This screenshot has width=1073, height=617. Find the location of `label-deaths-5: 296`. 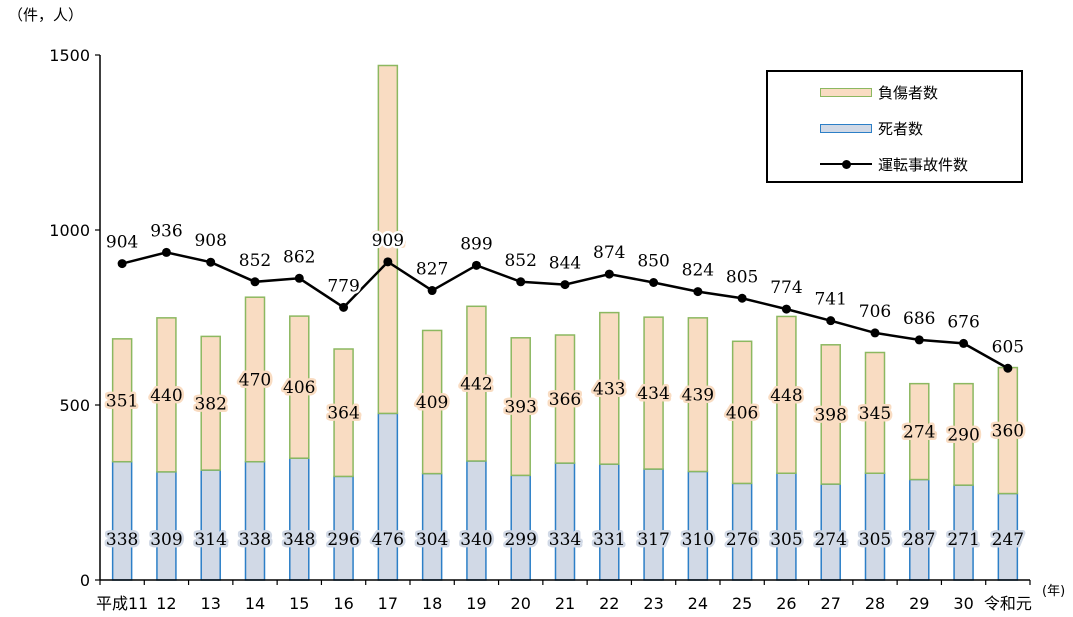

label-deaths-5: 296 is located at coordinates (343, 540).